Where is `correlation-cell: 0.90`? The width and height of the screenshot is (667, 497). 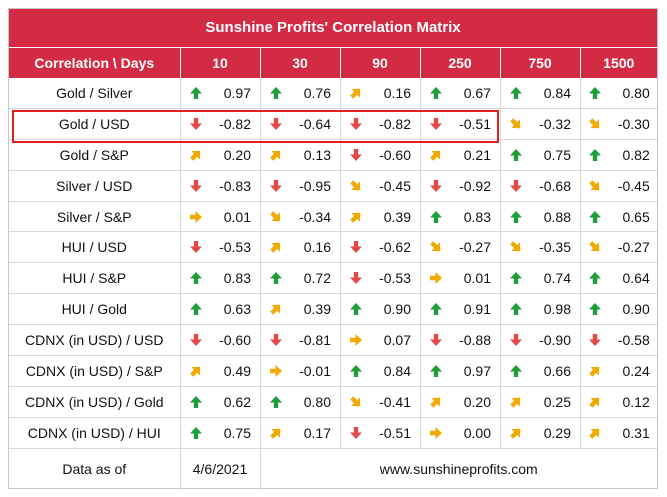
correlation-cell: 0.90 is located at coordinates (380, 309).